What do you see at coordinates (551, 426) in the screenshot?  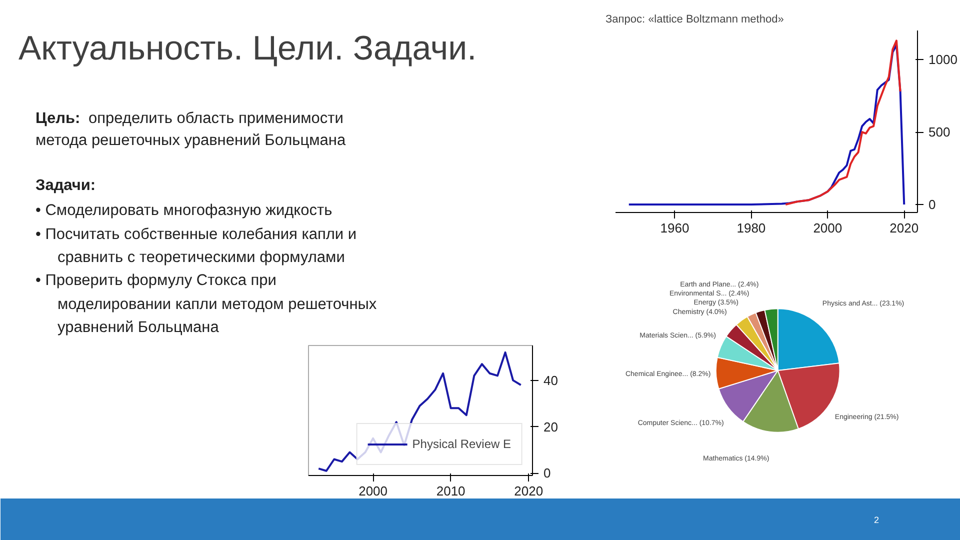 I see `y-tick-label: 20` at bounding box center [551, 426].